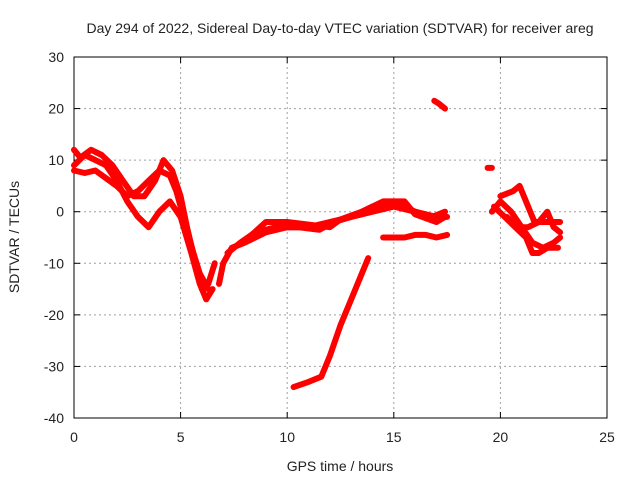 Image resolution: width=640 pixels, height=480 pixels. What do you see at coordinates (333, 245) in the screenshot?
I see `series-arc-d` at bounding box center [333, 245].